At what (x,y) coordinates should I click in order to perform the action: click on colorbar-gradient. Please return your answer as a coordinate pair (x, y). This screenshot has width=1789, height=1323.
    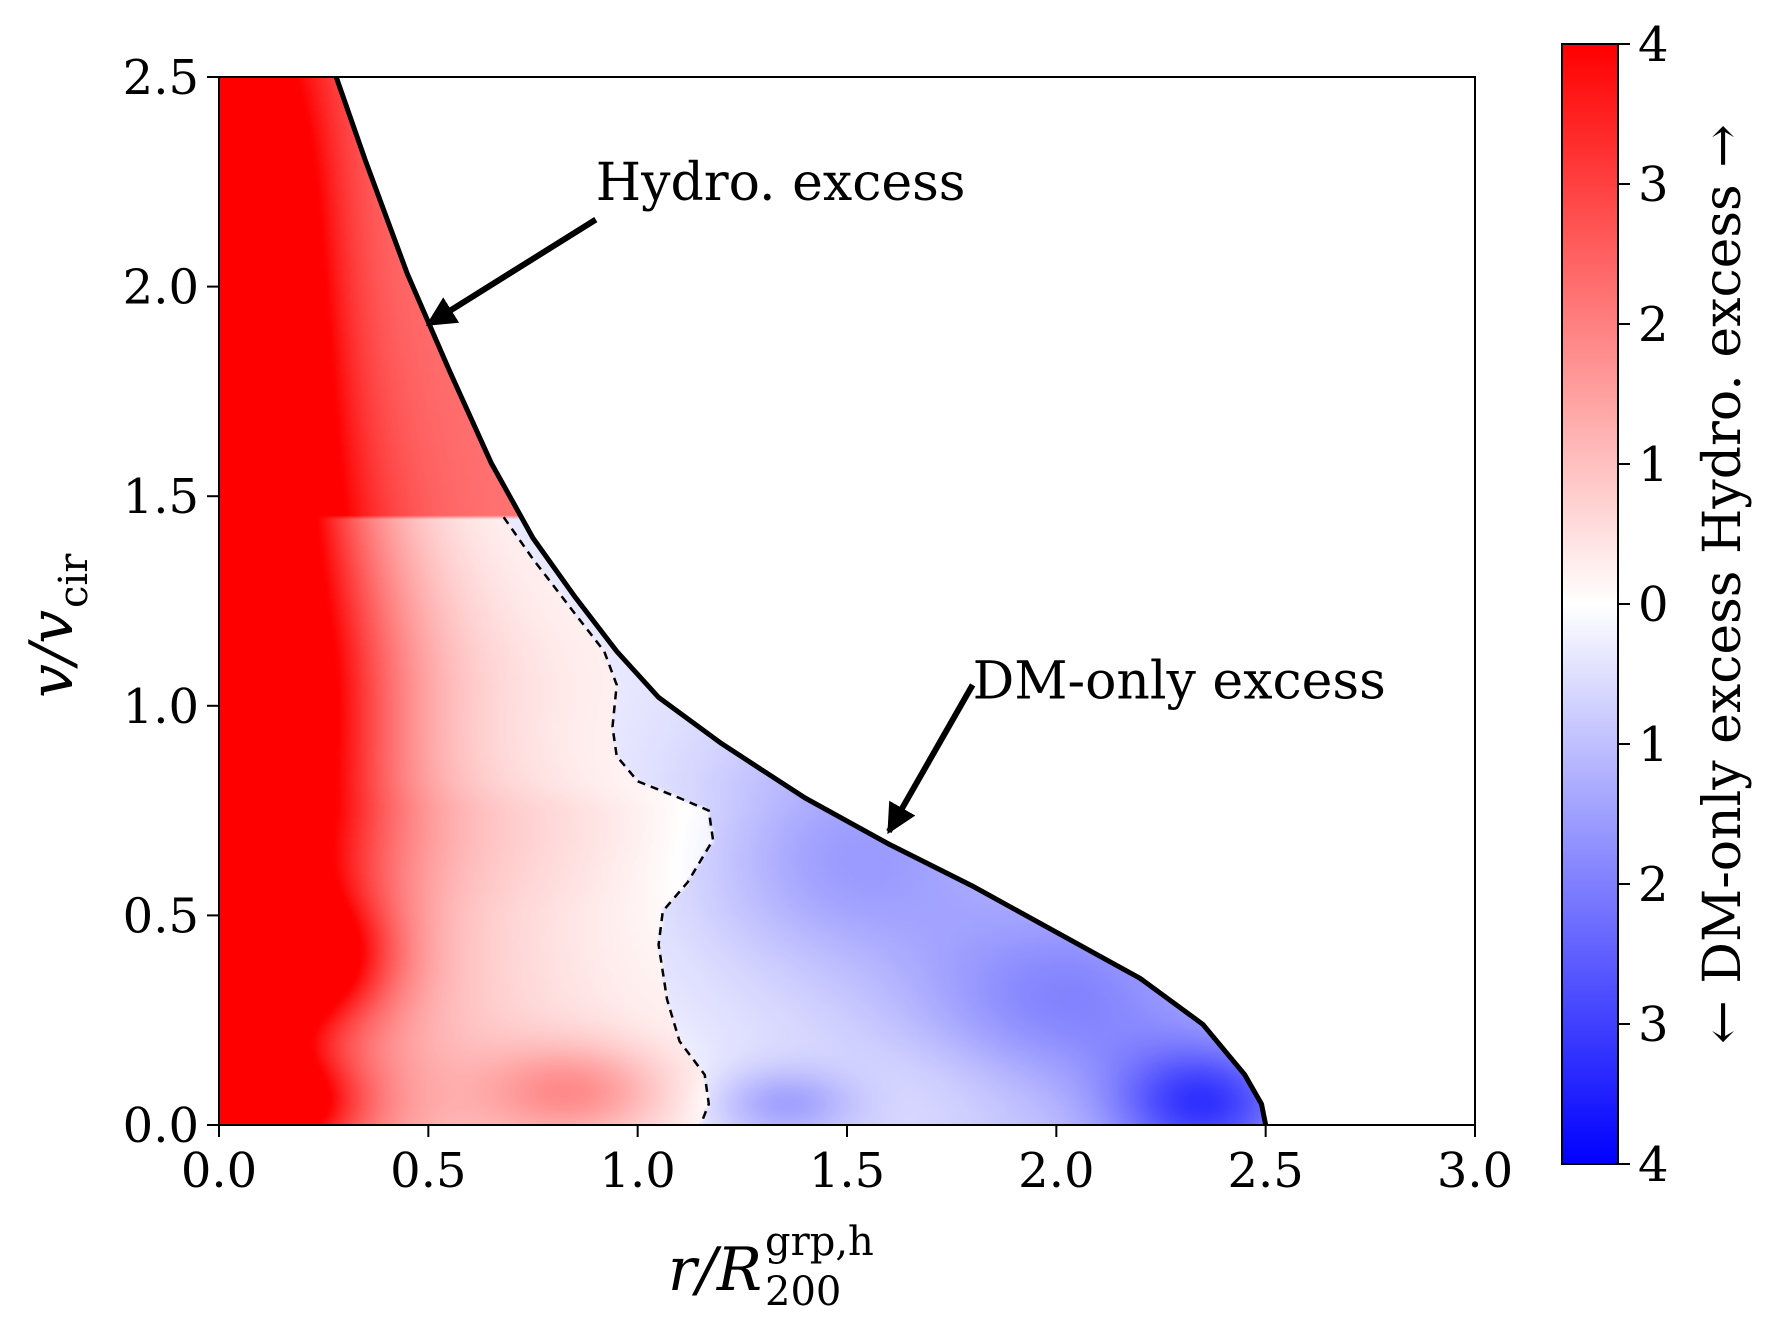
    Looking at the image, I should click on (1590, 604).